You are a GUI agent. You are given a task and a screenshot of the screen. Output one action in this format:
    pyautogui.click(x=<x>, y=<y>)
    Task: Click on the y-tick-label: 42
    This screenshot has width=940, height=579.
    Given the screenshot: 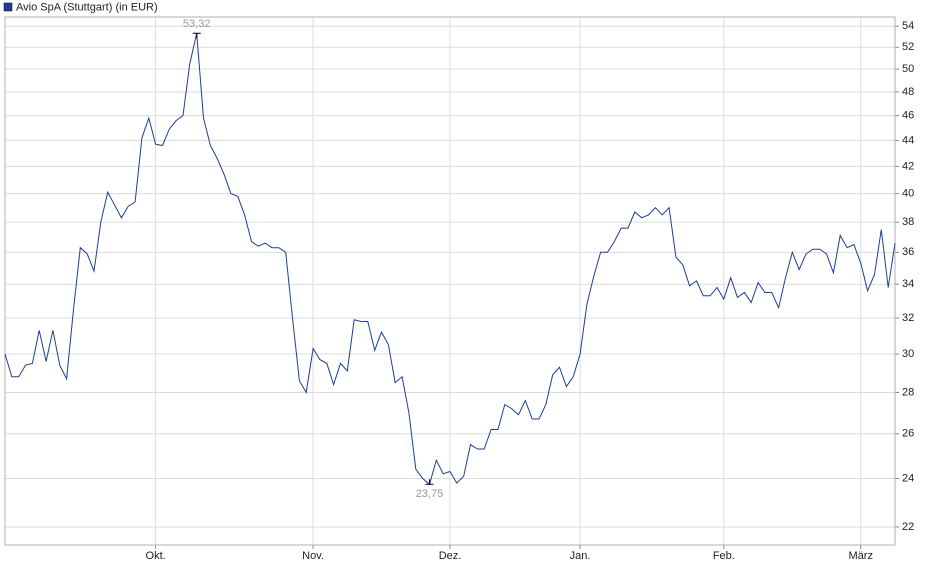 What is the action you would take?
    pyautogui.click(x=908, y=166)
    